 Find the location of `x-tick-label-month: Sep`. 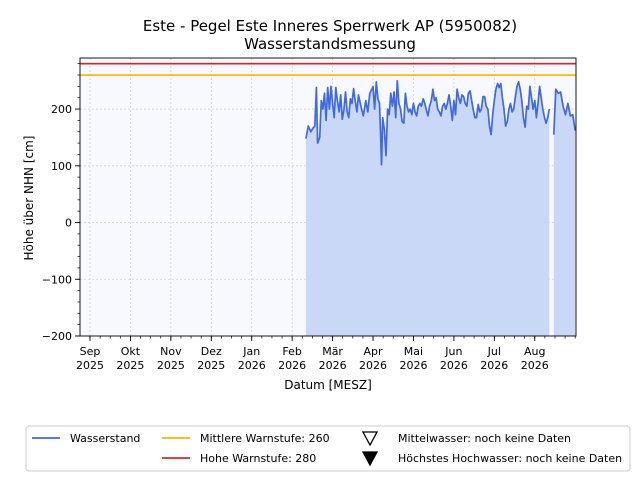

x-tick-label-month: Sep is located at coordinates (90, 351).